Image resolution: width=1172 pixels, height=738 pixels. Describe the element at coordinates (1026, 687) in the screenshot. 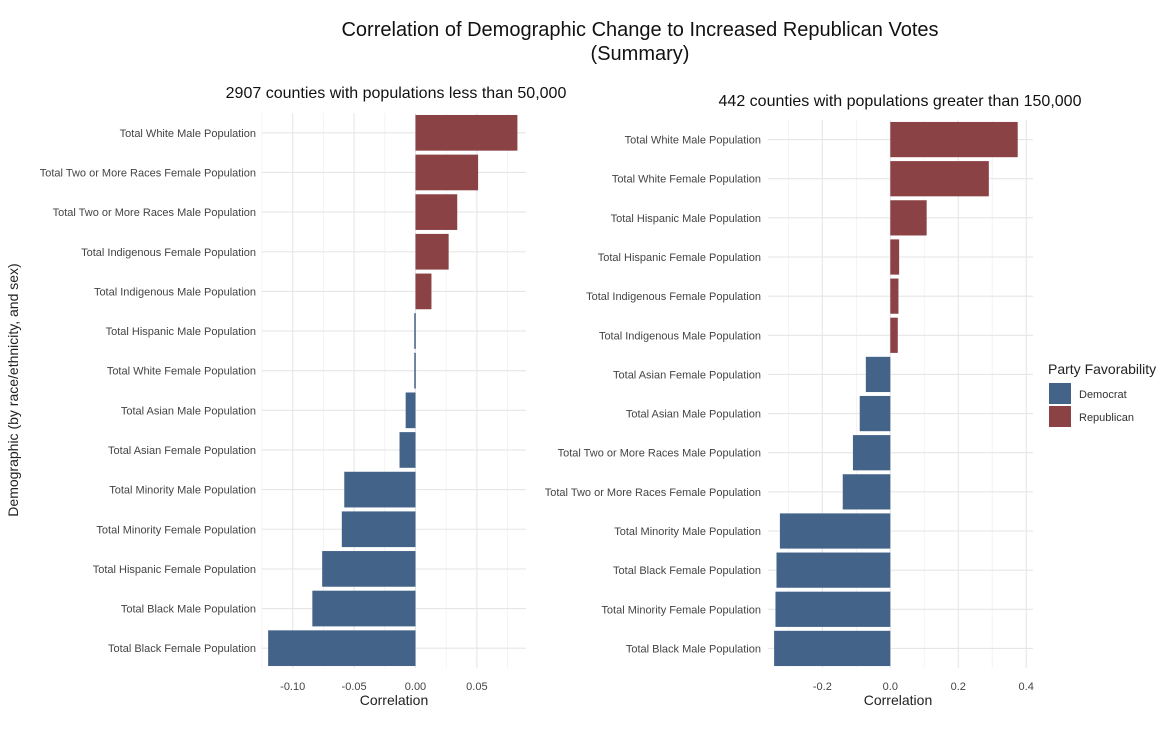

I see `x-tick-label: 0.4` at that location.